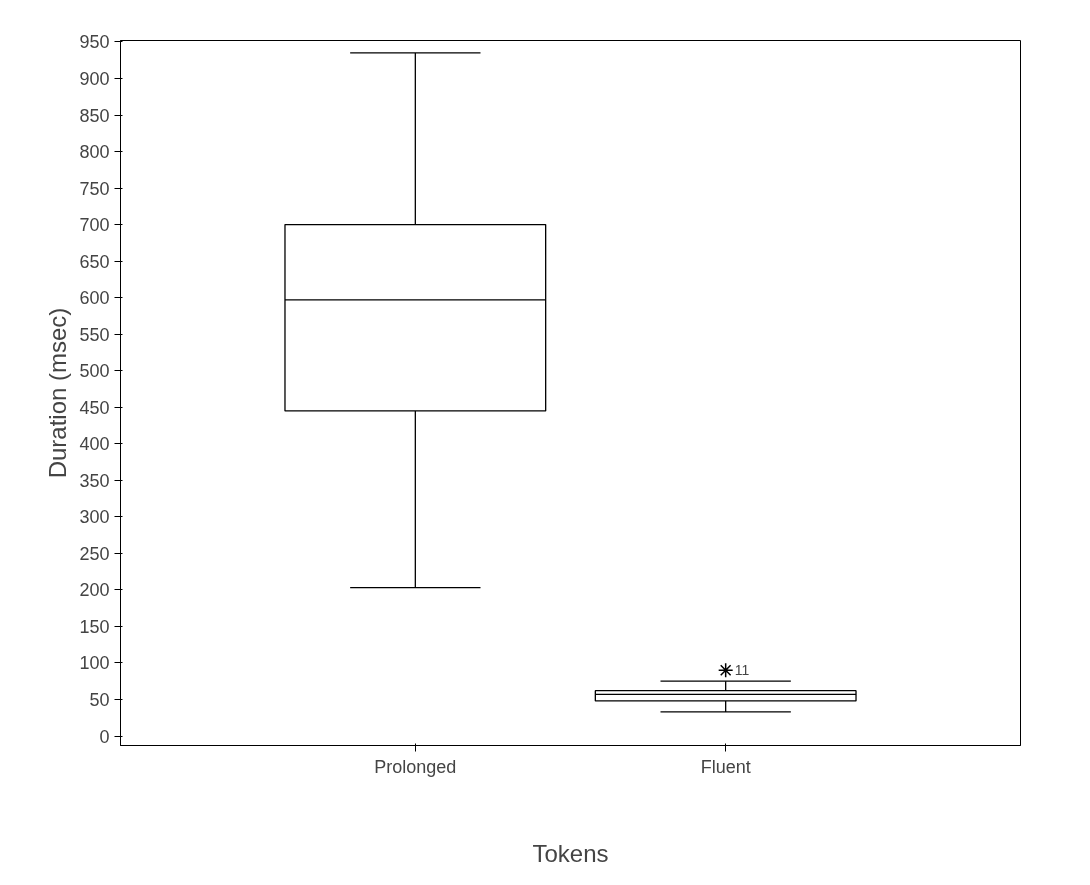 The image size is (1090, 885). What do you see at coordinates (94, 188) in the screenshot?
I see `y-tick-label: 750` at bounding box center [94, 188].